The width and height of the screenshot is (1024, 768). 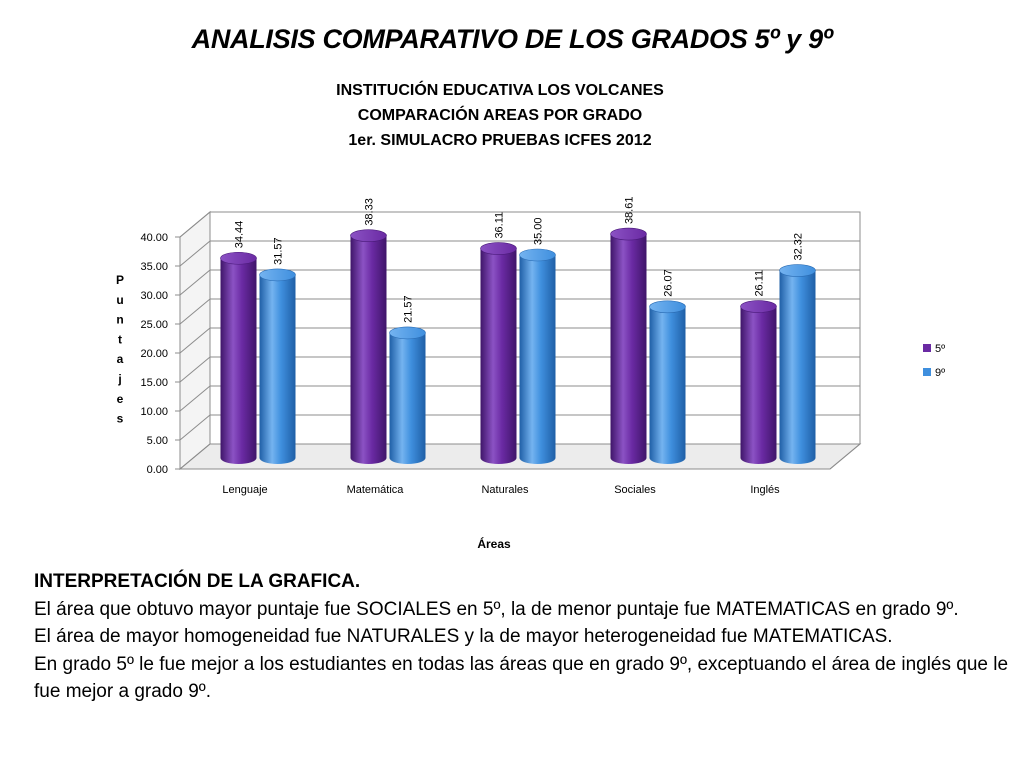 I want to click on x-tick-label: Naturales, so click(x=505, y=490).